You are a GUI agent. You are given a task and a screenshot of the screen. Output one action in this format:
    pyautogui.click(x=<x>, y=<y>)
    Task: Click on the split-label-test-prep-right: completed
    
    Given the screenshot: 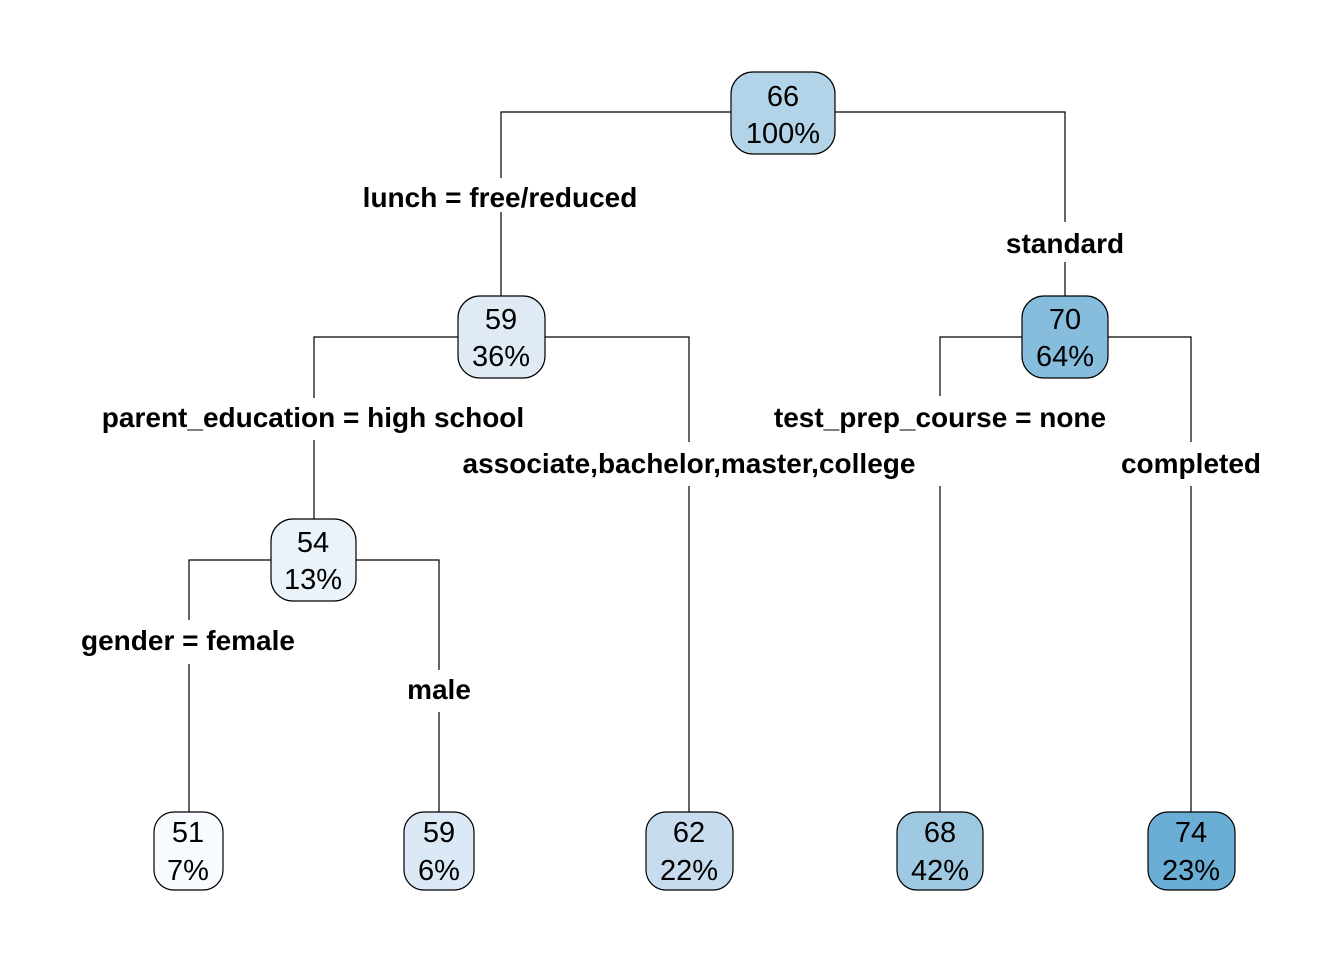 What is the action you would take?
    pyautogui.click(x=1191, y=463)
    